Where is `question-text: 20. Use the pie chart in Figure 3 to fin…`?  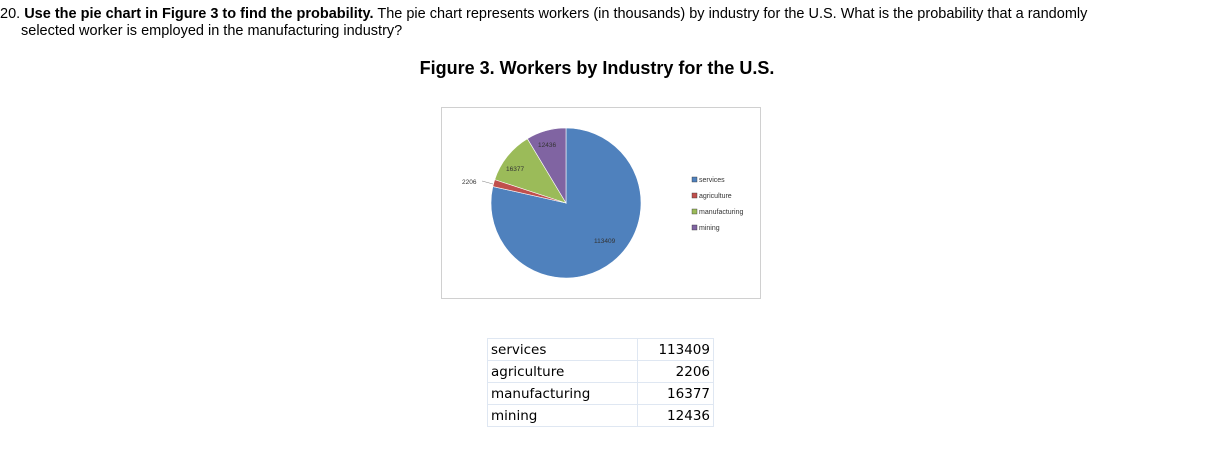
question-text: 20. Use the pie chart in Figure 3 to fin… is located at coordinates (606, 23).